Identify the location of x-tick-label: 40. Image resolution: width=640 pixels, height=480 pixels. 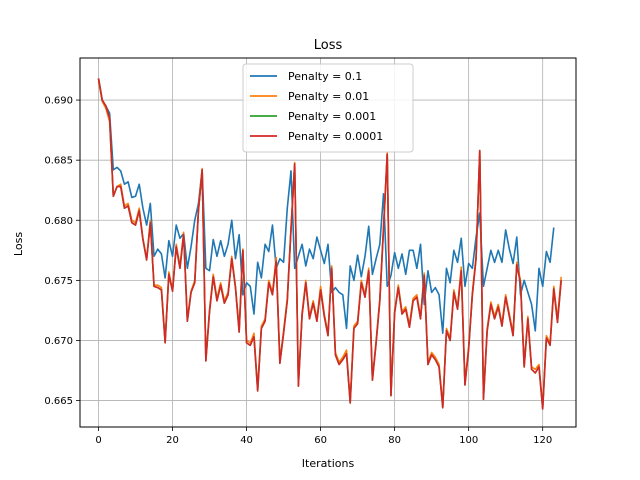
(246, 440).